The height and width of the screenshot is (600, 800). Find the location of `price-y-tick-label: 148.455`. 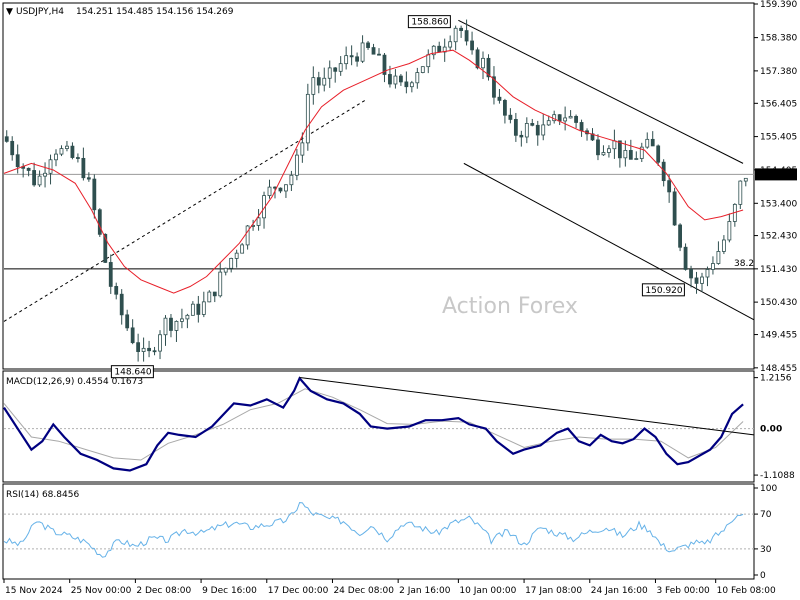

price-y-tick-label: 148.455 is located at coordinates (778, 369).